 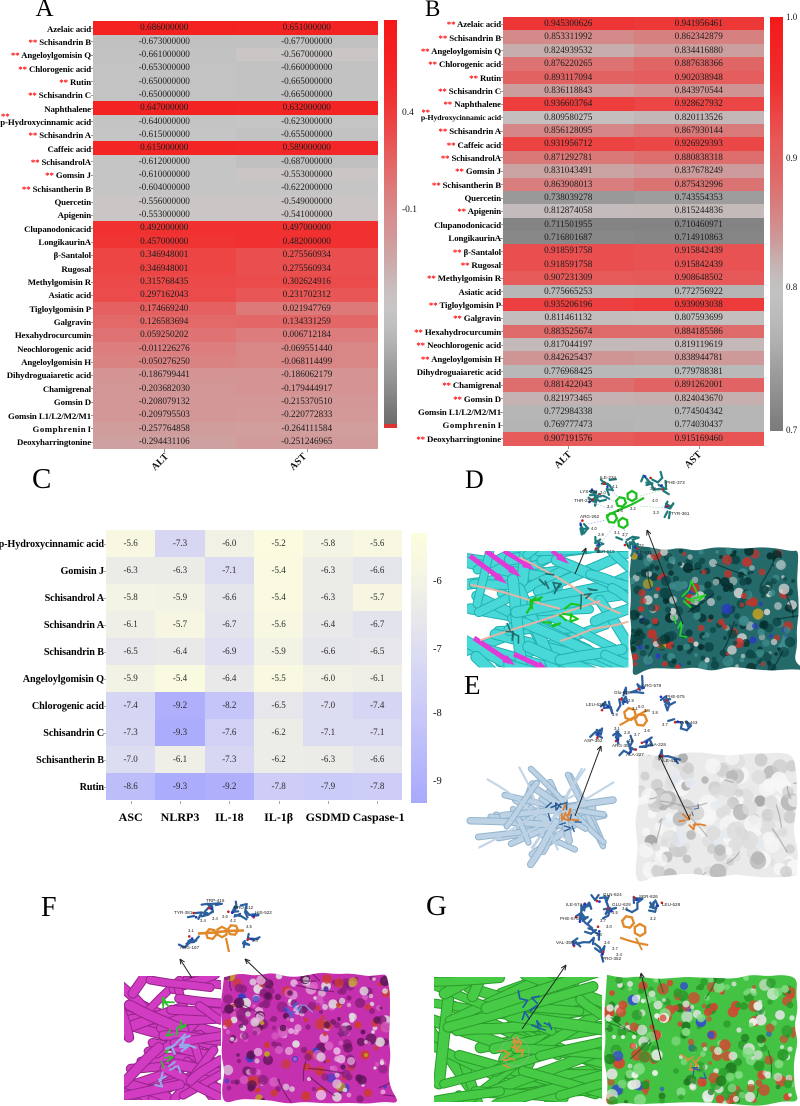 I want to click on svg-text: ALA-228, so click(x=657, y=744).